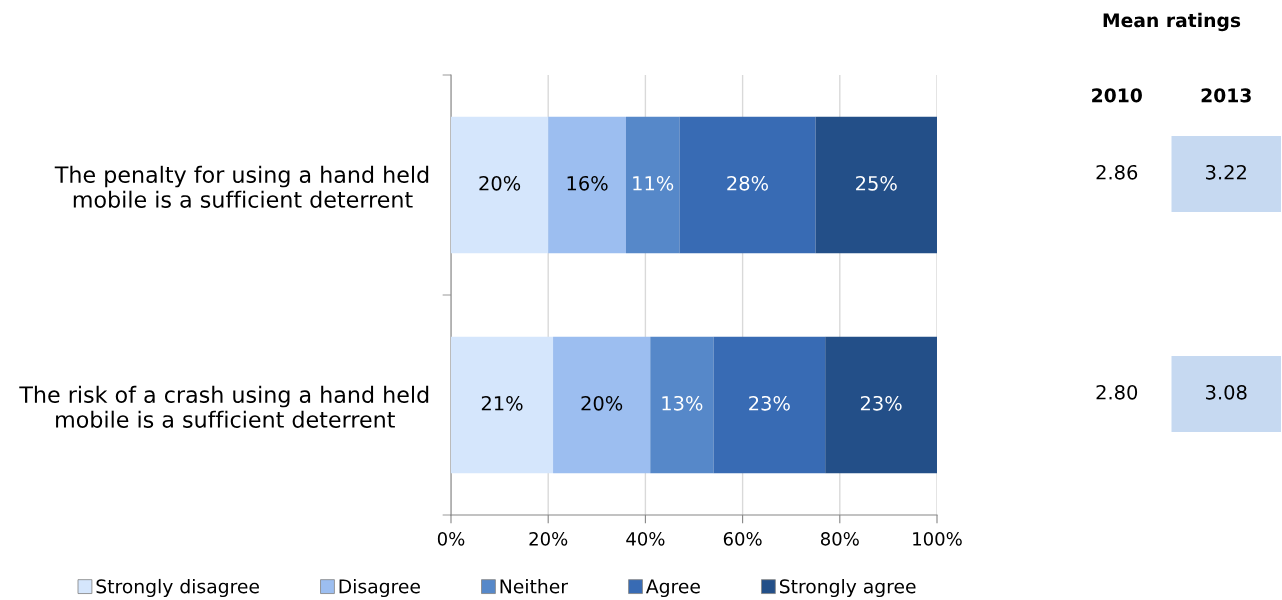 The width and height of the screenshot is (1282, 600). What do you see at coordinates (1226, 392) in the screenshot?
I see `text: 3.08` at bounding box center [1226, 392].